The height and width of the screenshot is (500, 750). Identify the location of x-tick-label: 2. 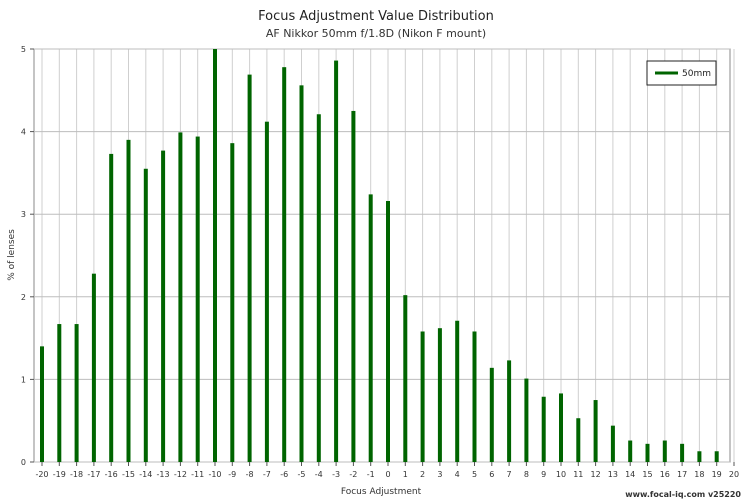
(422, 474).